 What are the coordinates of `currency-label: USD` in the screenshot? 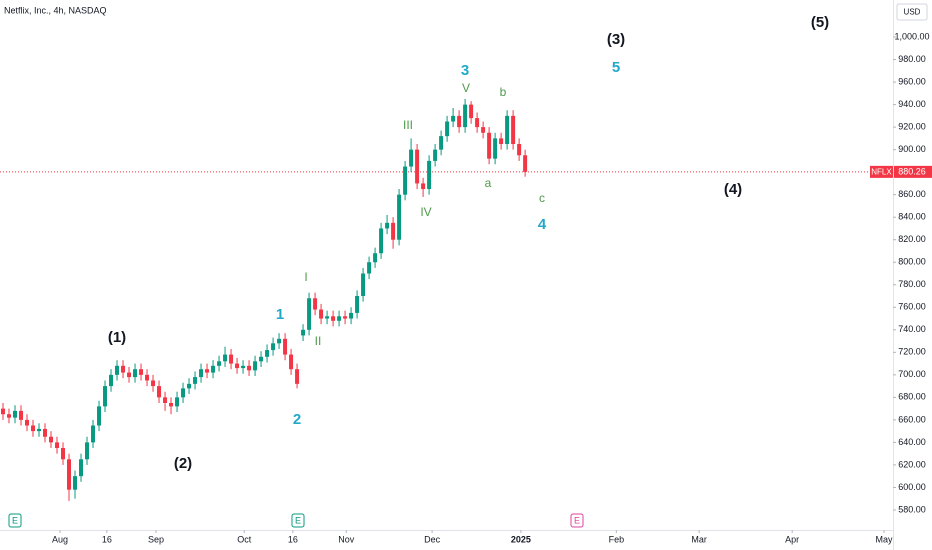 It's located at (912, 12).